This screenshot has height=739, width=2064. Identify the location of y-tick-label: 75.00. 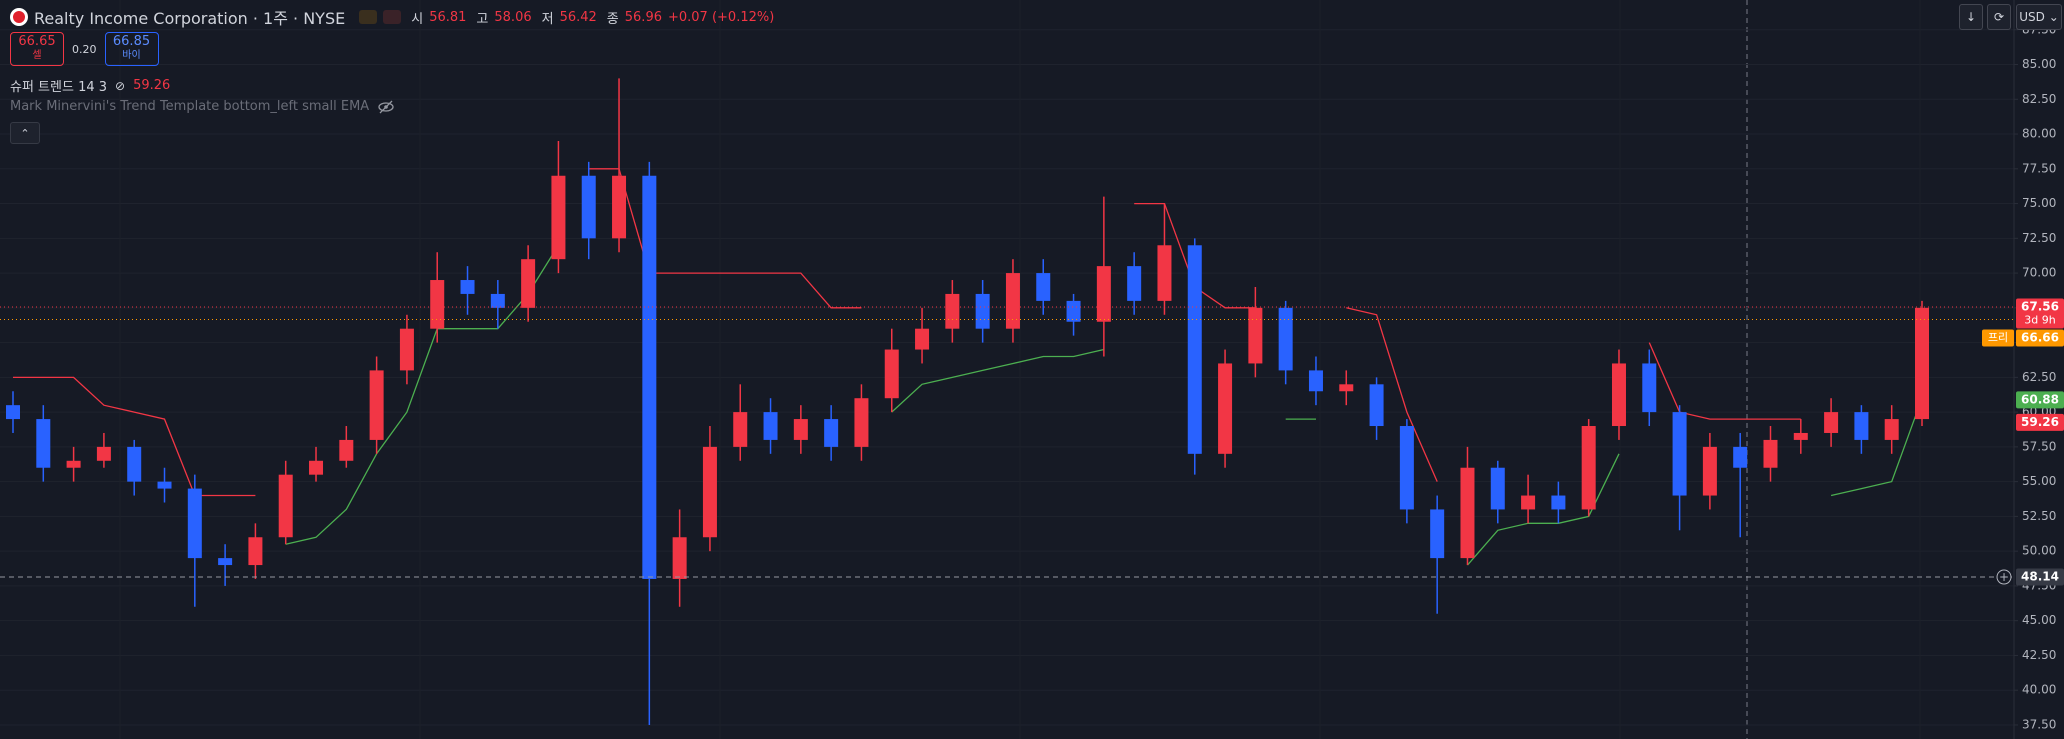
(2039, 203).